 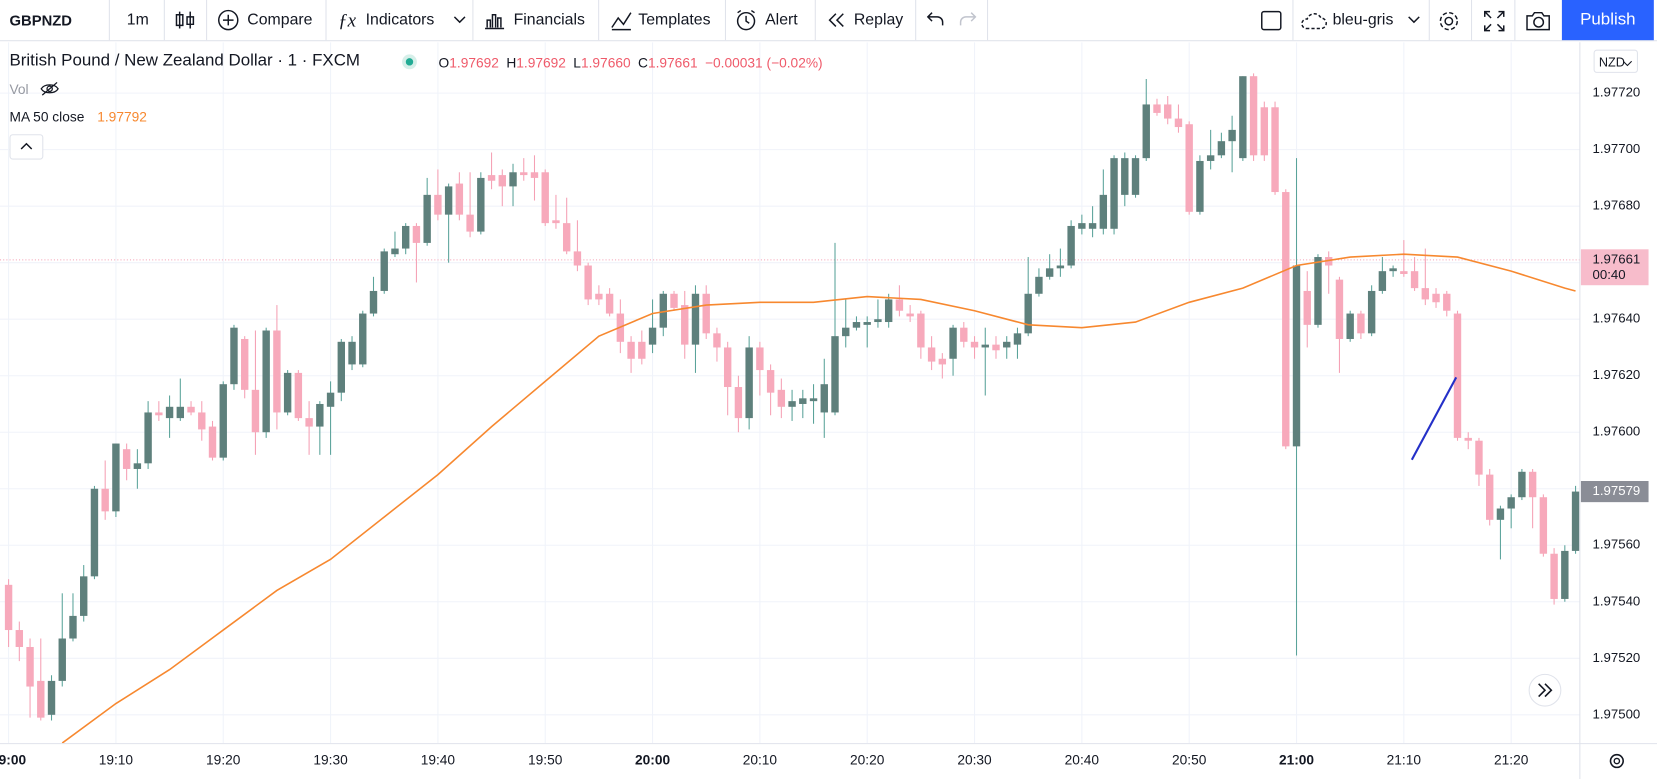 What do you see at coordinates (605, 62) in the screenshot?
I see `ohlc-value: 1.97660` at bounding box center [605, 62].